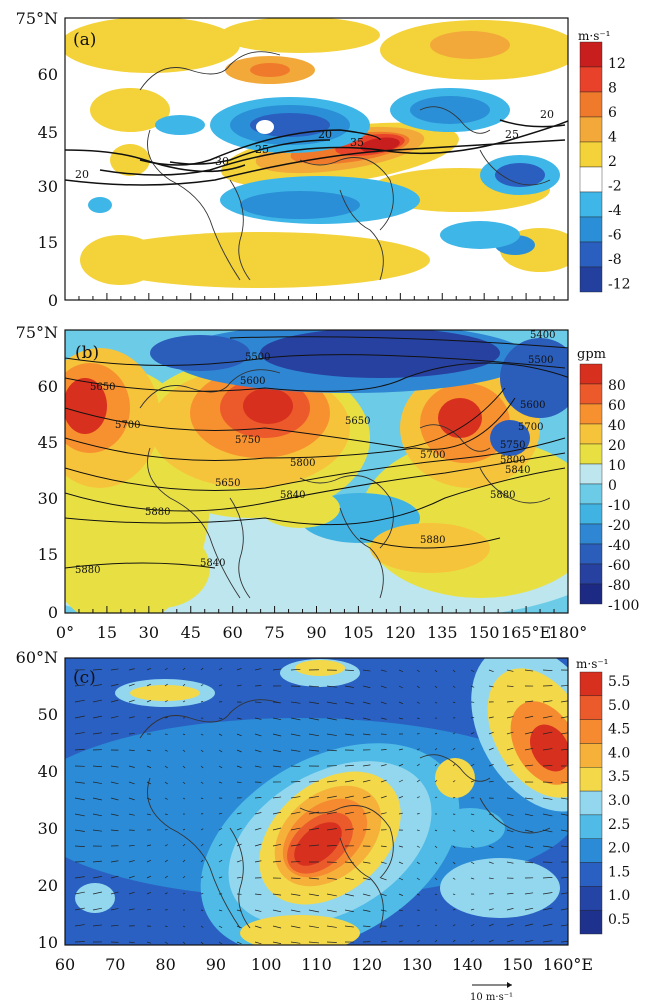  What do you see at coordinates (502, 495) in the screenshot?
I see `contour-label: 5880` at bounding box center [502, 495].